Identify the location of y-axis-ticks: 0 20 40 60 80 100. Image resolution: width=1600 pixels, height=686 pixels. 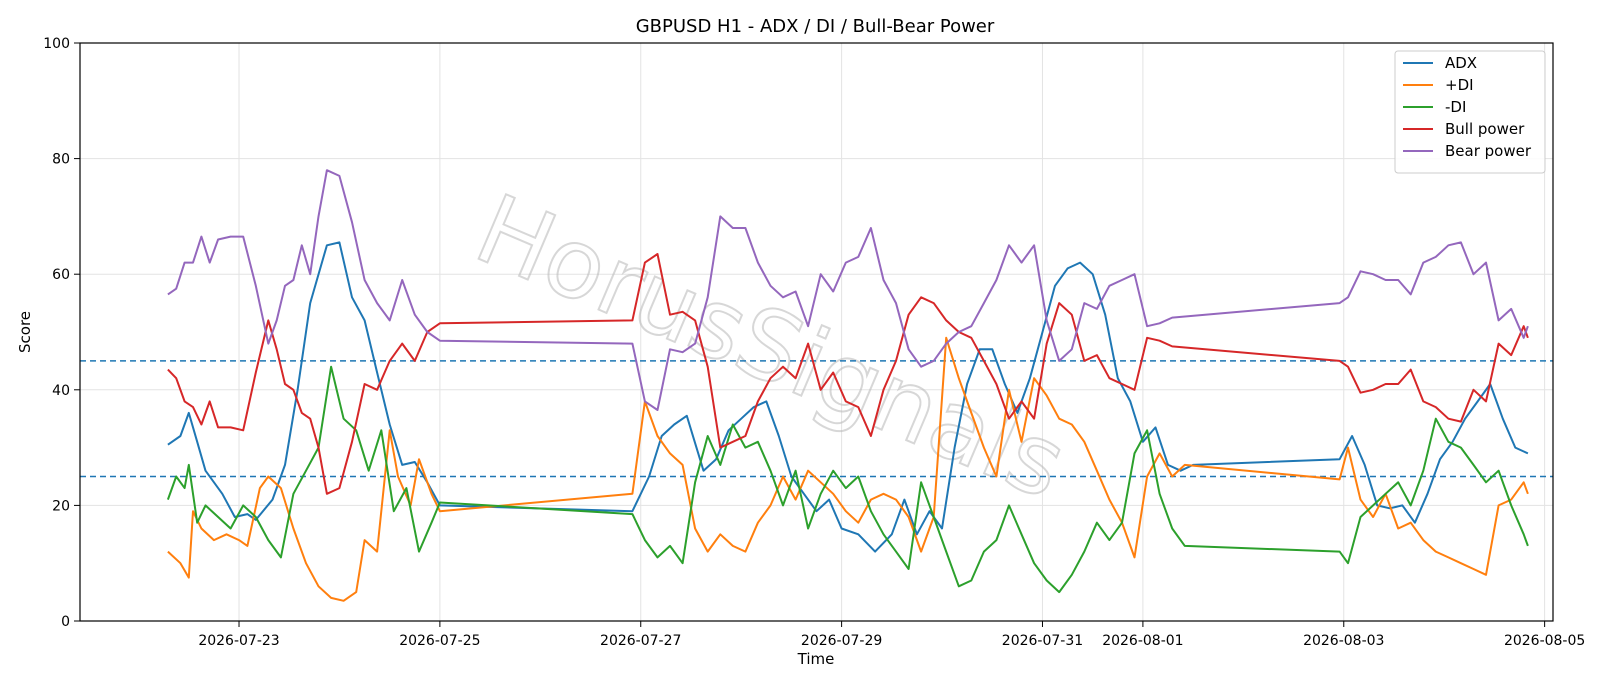
(61, 333).